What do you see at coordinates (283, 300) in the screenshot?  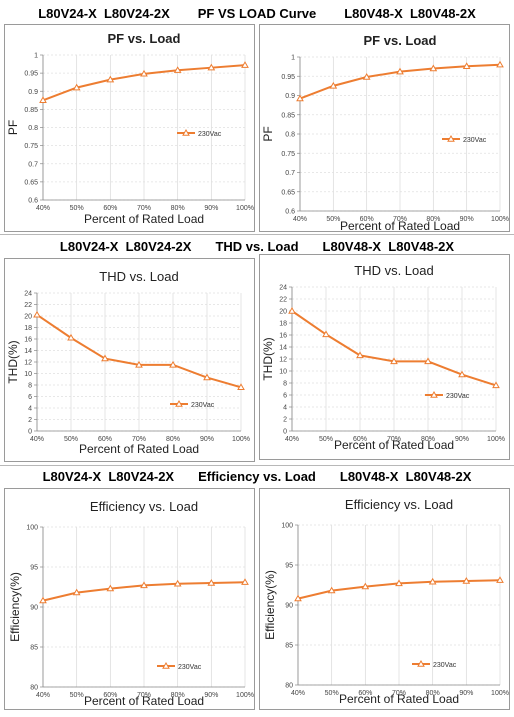 I see `y-tick-label: 22` at bounding box center [283, 300].